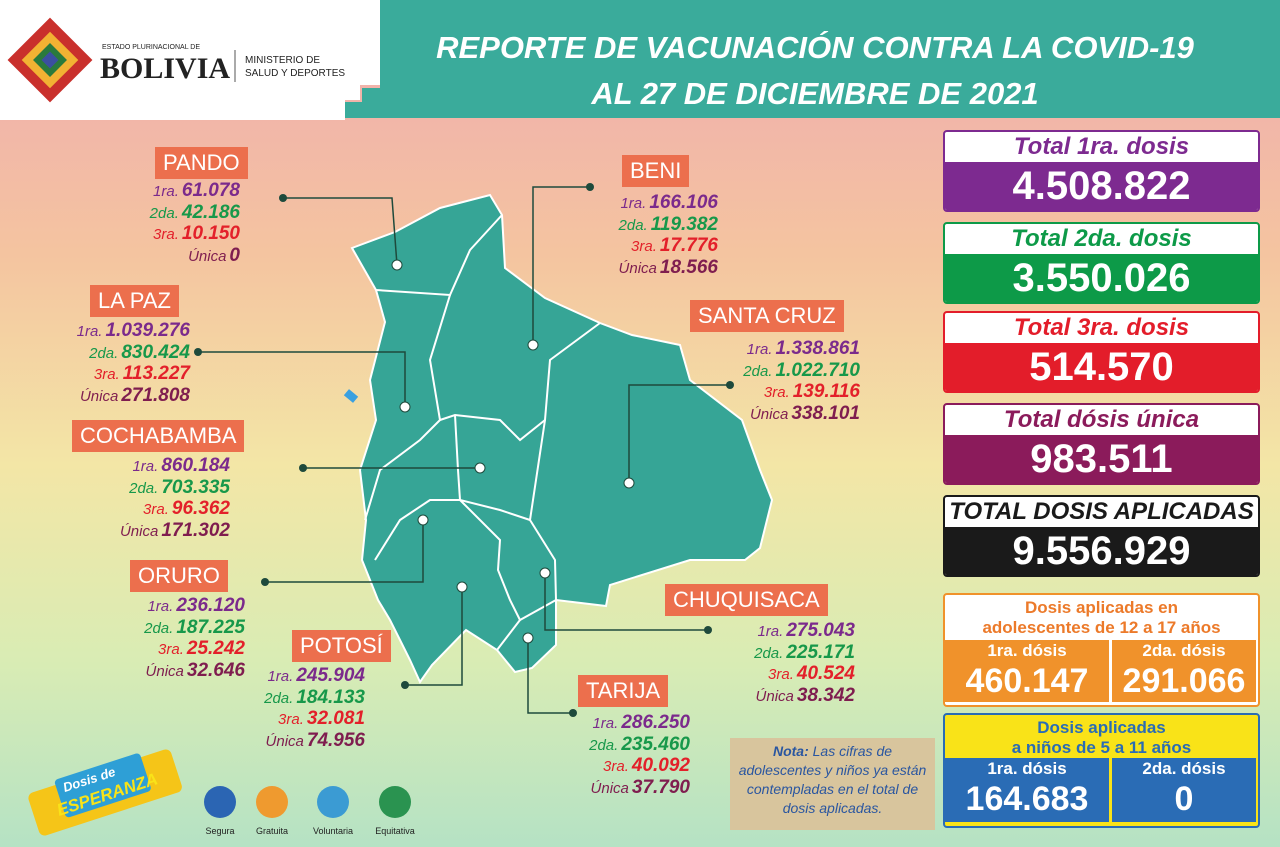  What do you see at coordinates (1101, 146) in the screenshot?
I see `total-label: Total 1ra. dosis` at bounding box center [1101, 146].